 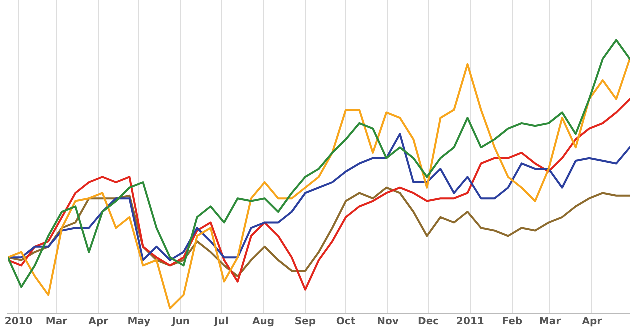 What do you see at coordinates (140, 322) in the screenshot?
I see `x-tick-label: May` at bounding box center [140, 322].